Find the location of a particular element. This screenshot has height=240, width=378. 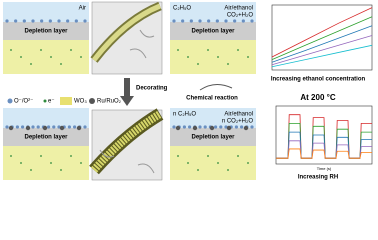

legend-label: Ru/RuO₂ is located at coordinates (109, 102).